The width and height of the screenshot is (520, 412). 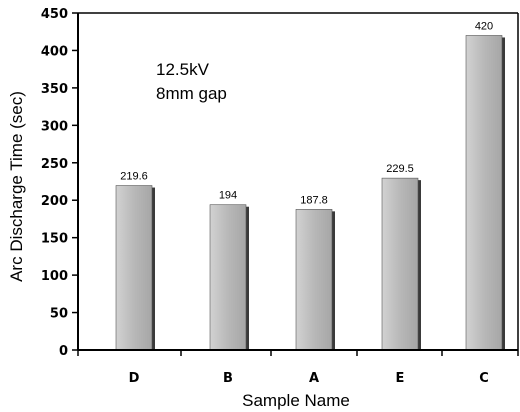 What do you see at coordinates (400, 378) in the screenshot?
I see `x-tick-label: E` at bounding box center [400, 378].